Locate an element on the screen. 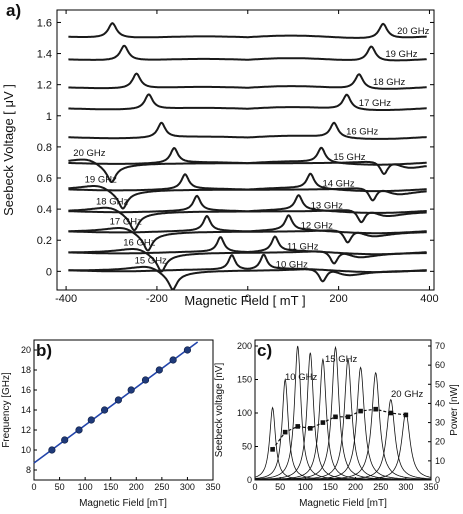  panel-b-xtick-label: 50 is located at coordinates (60, 487).